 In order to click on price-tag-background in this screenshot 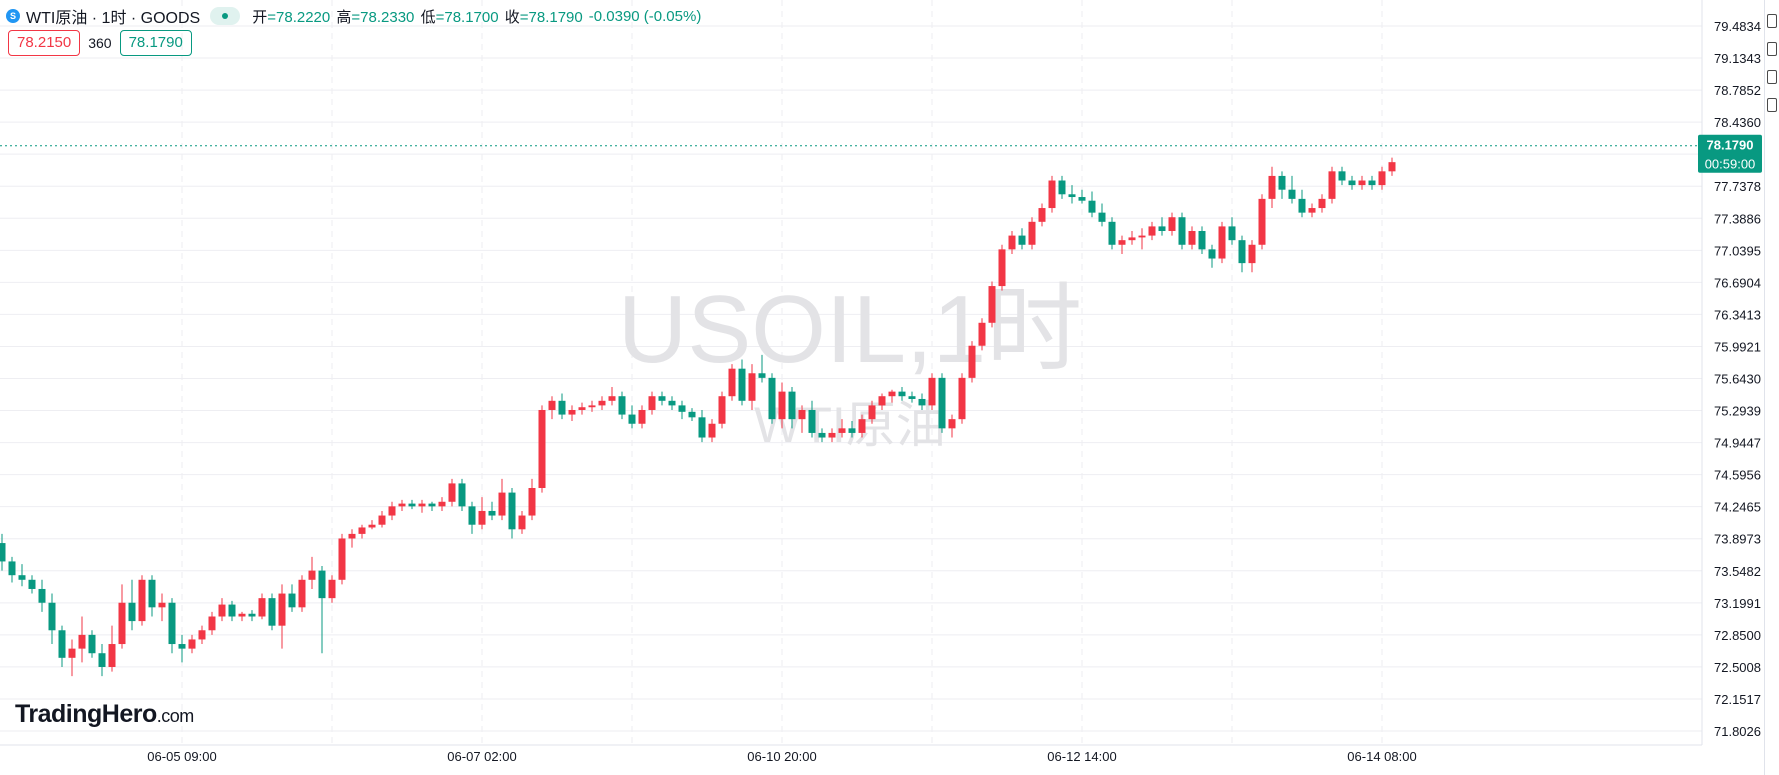, I will do `click(1730, 153)`.